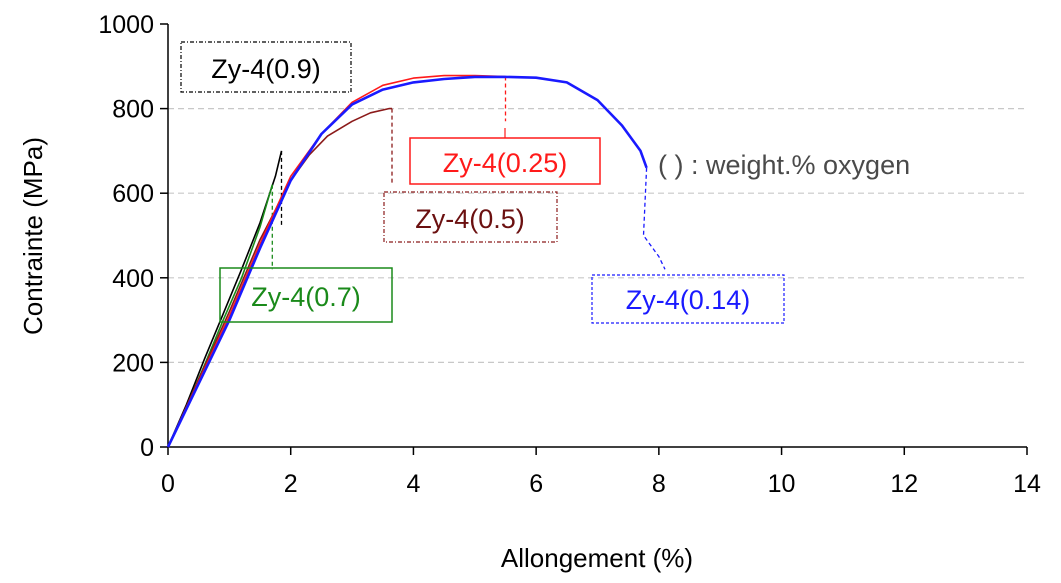  Describe the element at coordinates (654, 218) in the screenshot. I see `fracture-drop-zy-4-0-14-` at that location.